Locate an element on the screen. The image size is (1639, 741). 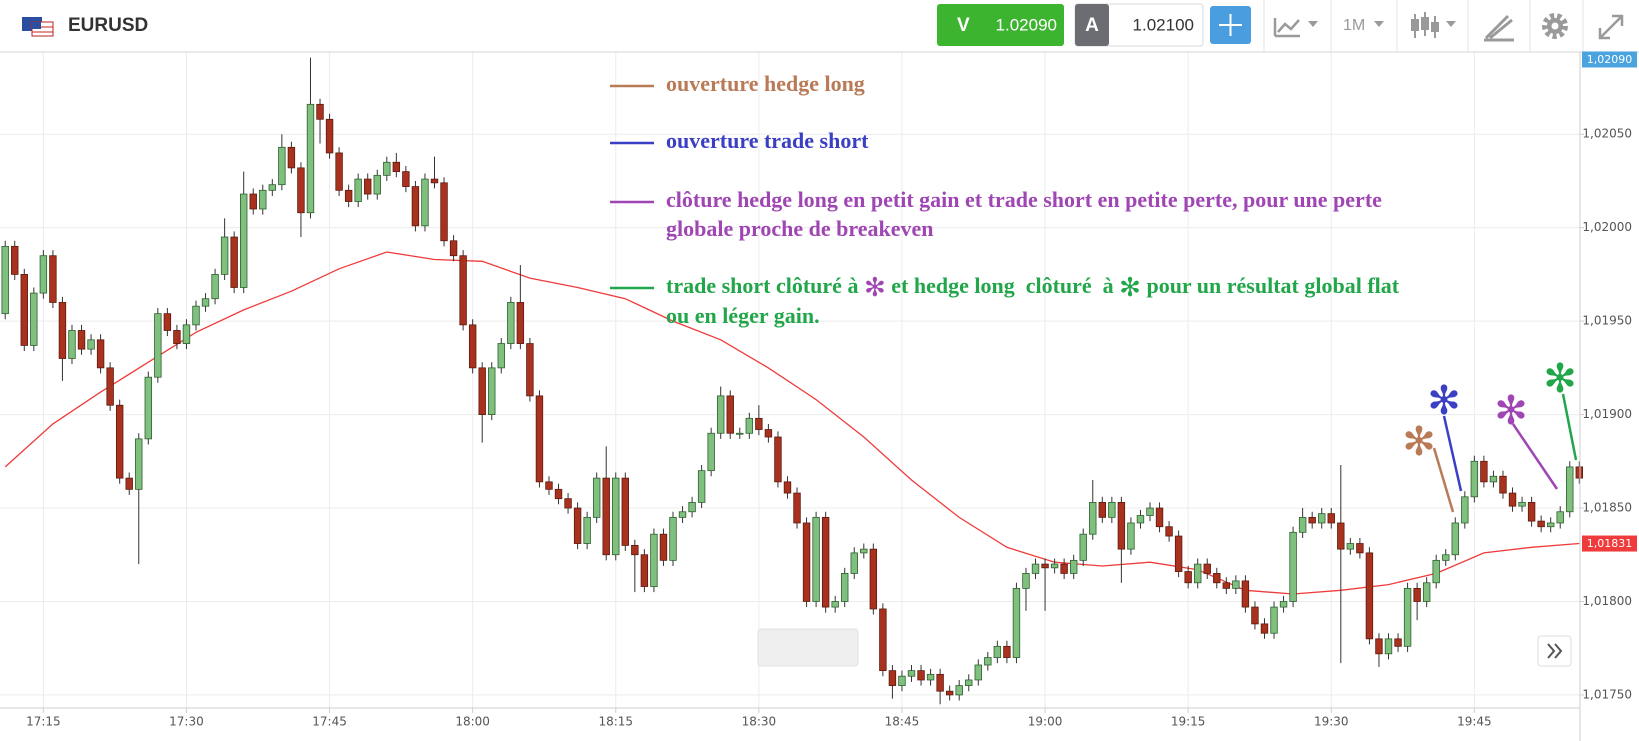
x-tick-label: 19:00 is located at coordinates (1045, 722).